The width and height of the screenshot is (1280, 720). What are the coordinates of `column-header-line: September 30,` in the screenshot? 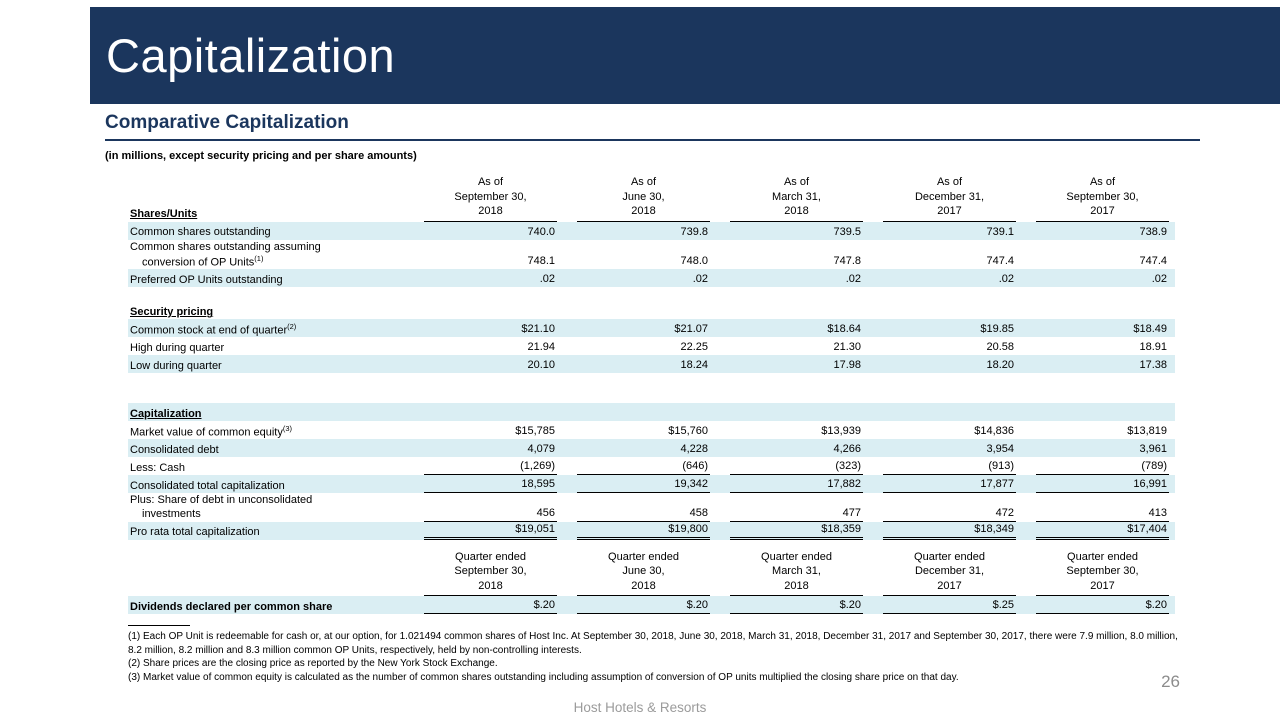 It's located at (490, 571).